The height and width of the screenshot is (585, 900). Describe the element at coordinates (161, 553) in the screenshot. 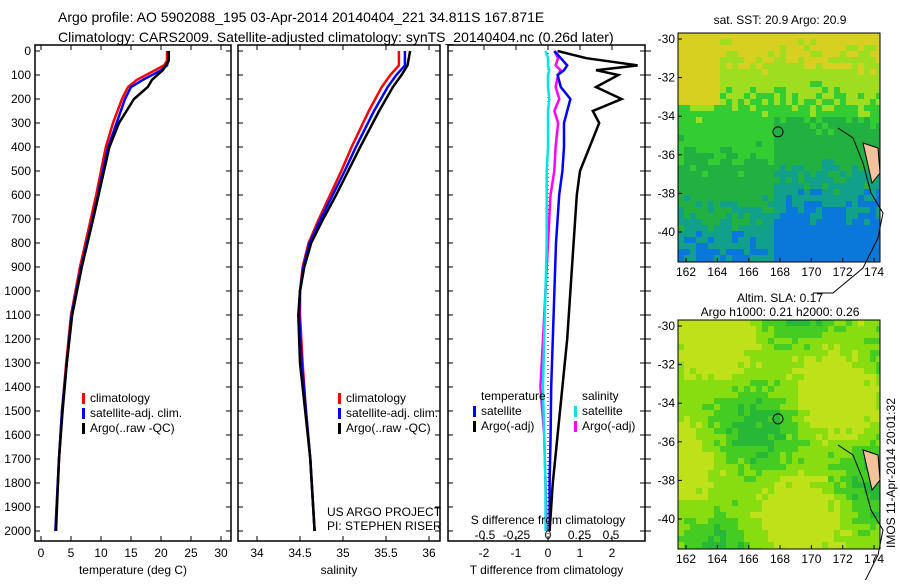

I see `x-tick-label: 20` at that location.